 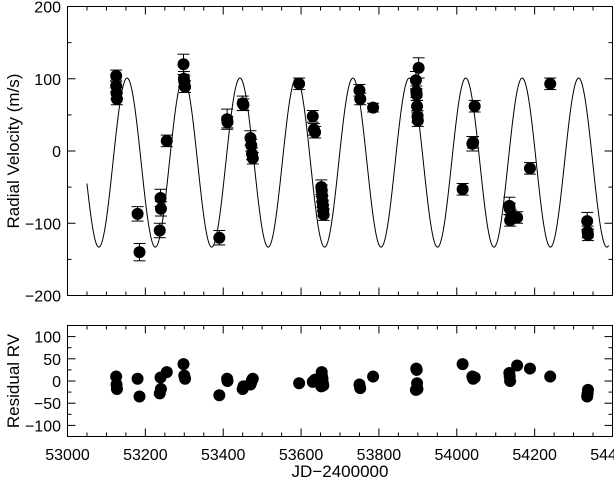 I want to click on rv-y-tick-label: 200, so click(x=47, y=8).